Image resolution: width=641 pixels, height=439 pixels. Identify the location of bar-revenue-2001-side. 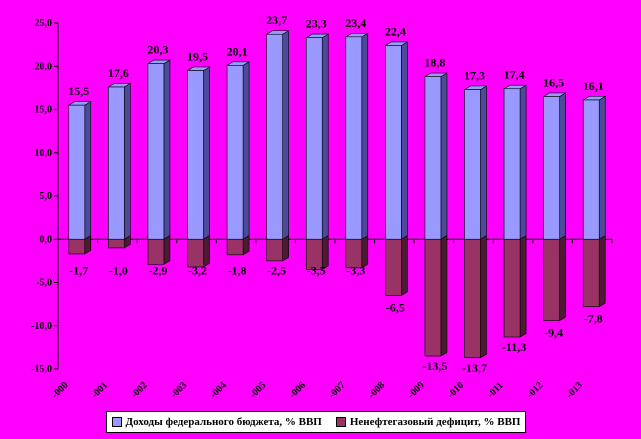
(127, 161).